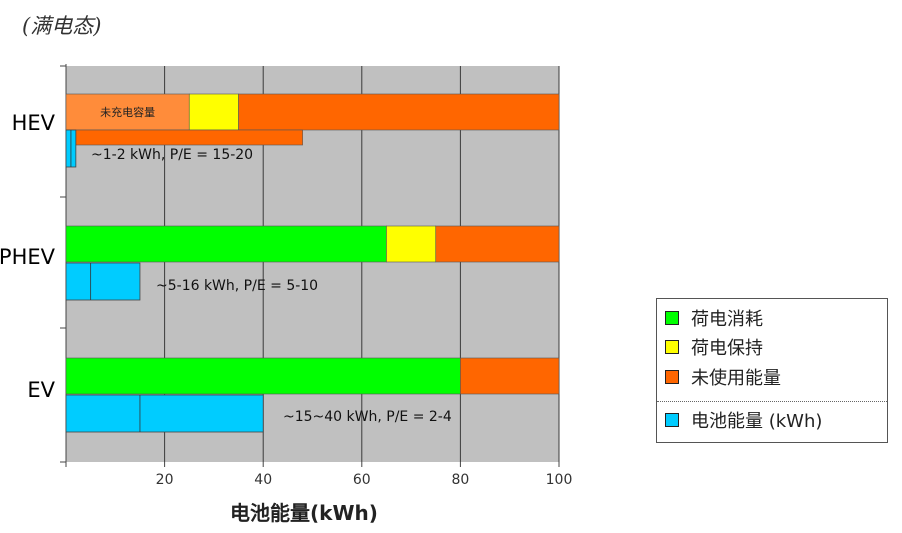 The width and height of the screenshot is (902, 533). I want to click on battery-annotation: ~5-16 kWh, P/E = 5-10, so click(237, 286).